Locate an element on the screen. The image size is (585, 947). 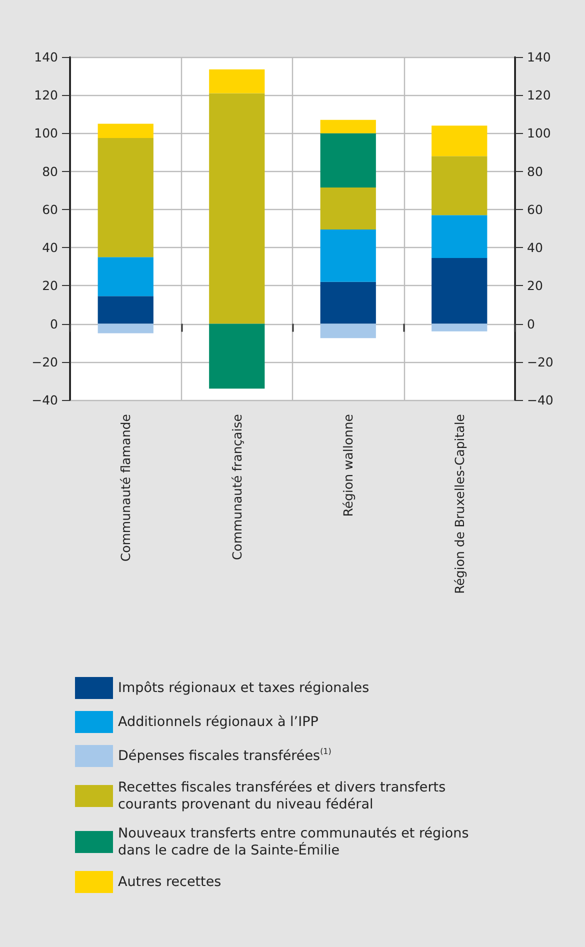
y2-tick-label: −40 is located at coordinates (540, 400).